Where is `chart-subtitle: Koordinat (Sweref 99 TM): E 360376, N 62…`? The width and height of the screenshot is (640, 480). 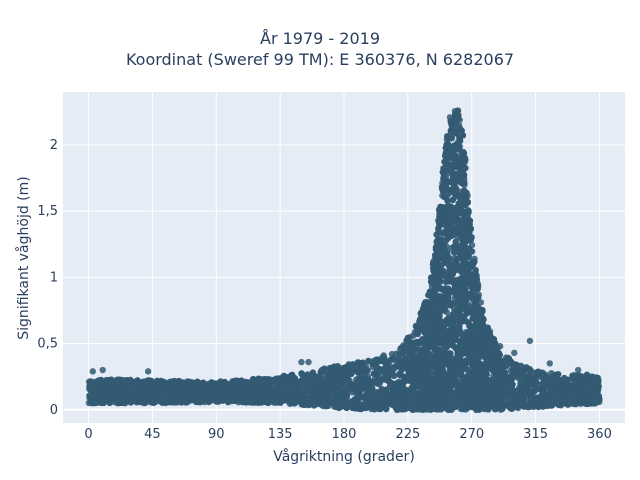
chart-subtitle: Koordinat (Sweref 99 TM): E 360376, N 62… is located at coordinates (320, 59).